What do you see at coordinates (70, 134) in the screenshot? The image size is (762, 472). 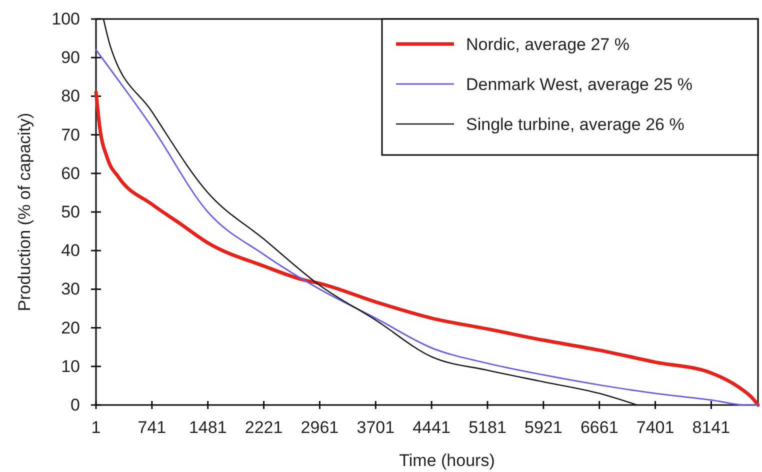 I see `y-tick-label: 70` at bounding box center [70, 134].